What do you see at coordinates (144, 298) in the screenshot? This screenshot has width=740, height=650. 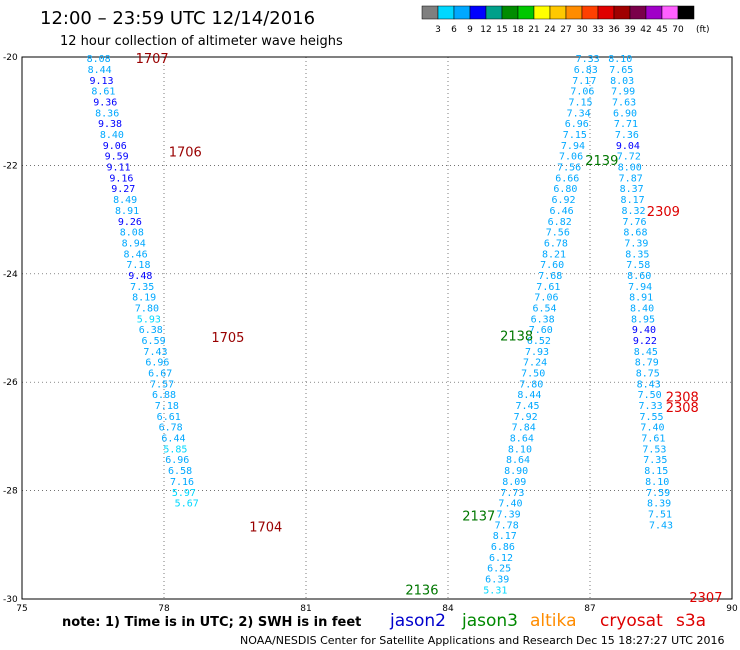 I see `wave-height-point: 8.19` at bounding box center [144, 298].